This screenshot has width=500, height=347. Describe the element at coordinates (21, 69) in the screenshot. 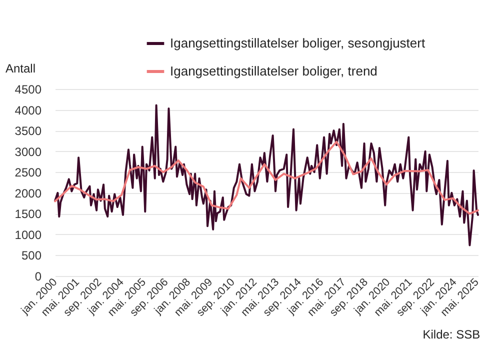

I see `y-axis-title: Antall` at that location.